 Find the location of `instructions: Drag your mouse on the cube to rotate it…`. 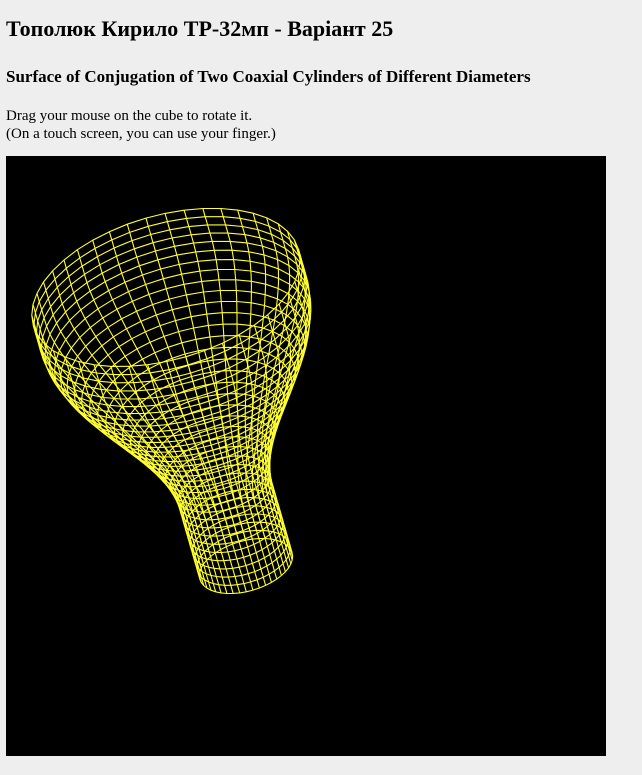

instructions: Drag your mouse on the cube to rotate it… is located at coordinates (321, 115).